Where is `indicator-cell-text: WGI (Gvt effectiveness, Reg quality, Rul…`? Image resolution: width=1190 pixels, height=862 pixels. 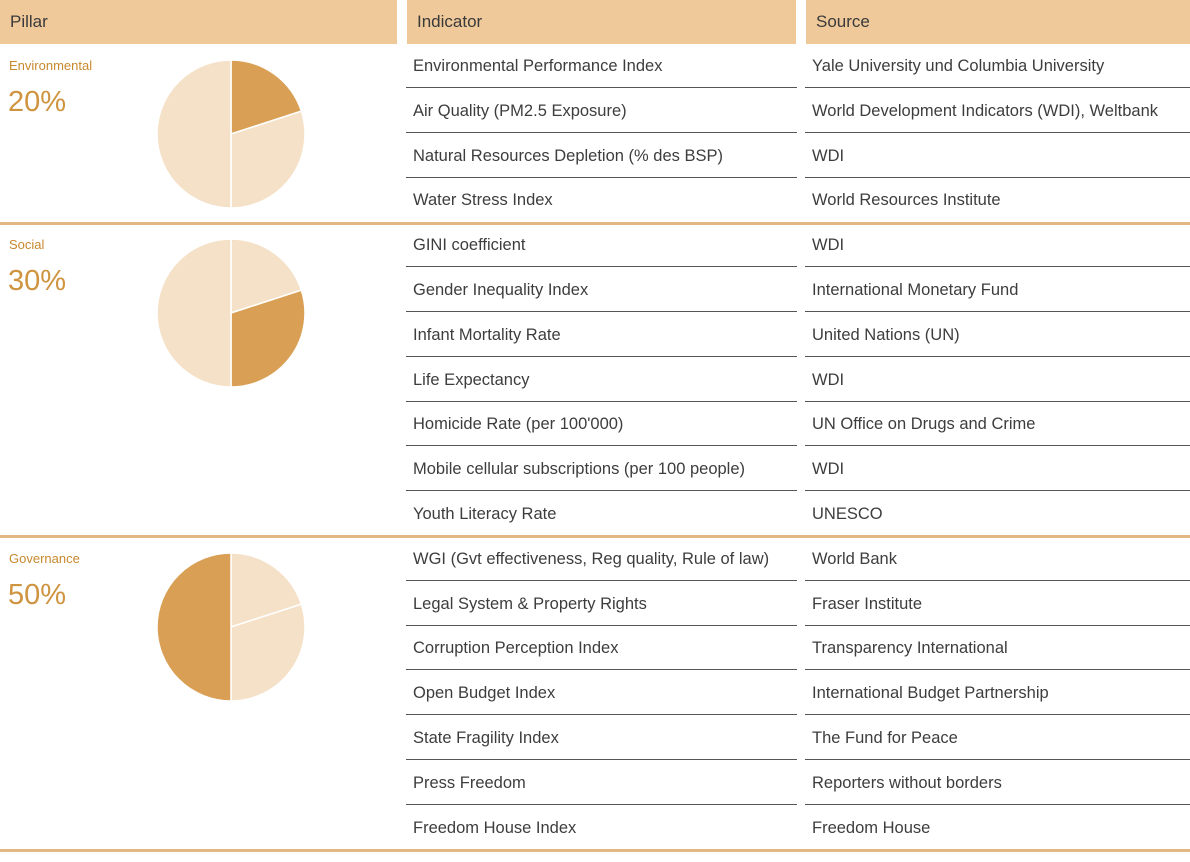
indicator-cell-text: WGI (Gvt effectiveness, Reg quality, Rul… is located at coordinates (591, 558).